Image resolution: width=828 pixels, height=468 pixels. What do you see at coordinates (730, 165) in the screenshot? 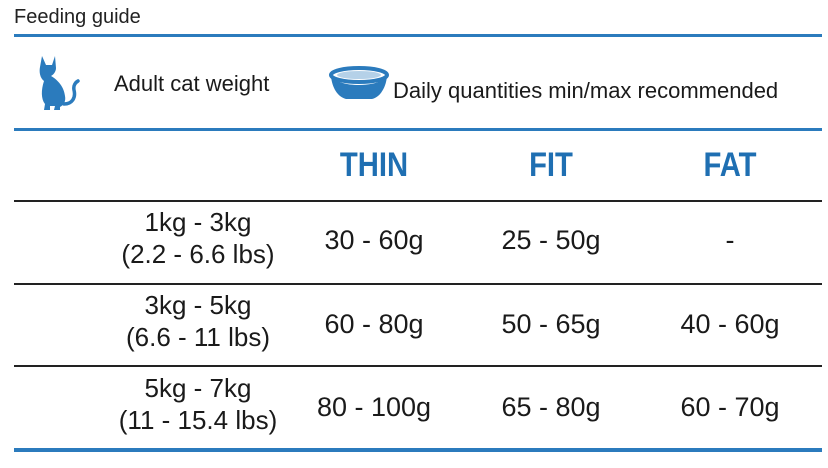
I see `column-header-fat: FAT` at bounding box center [730, 165].